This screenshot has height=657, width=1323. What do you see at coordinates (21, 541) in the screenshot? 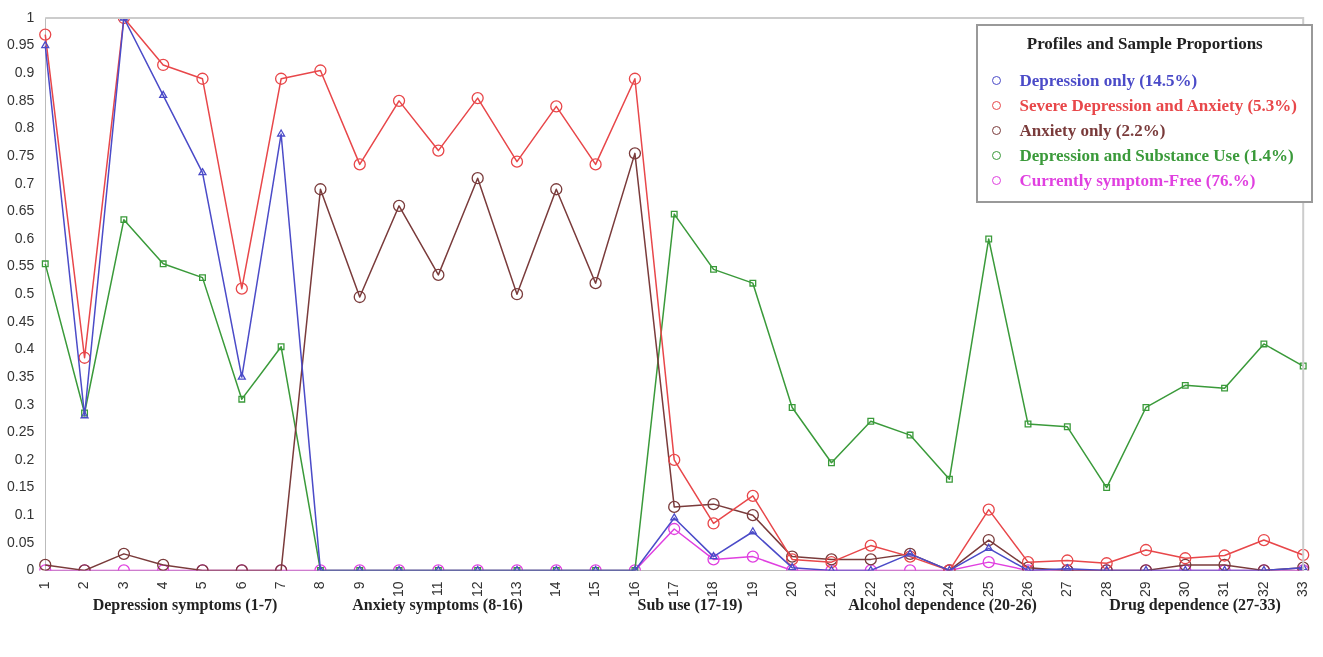
I see `y-tick-label: 0.05` at bounding box center [21, 541].